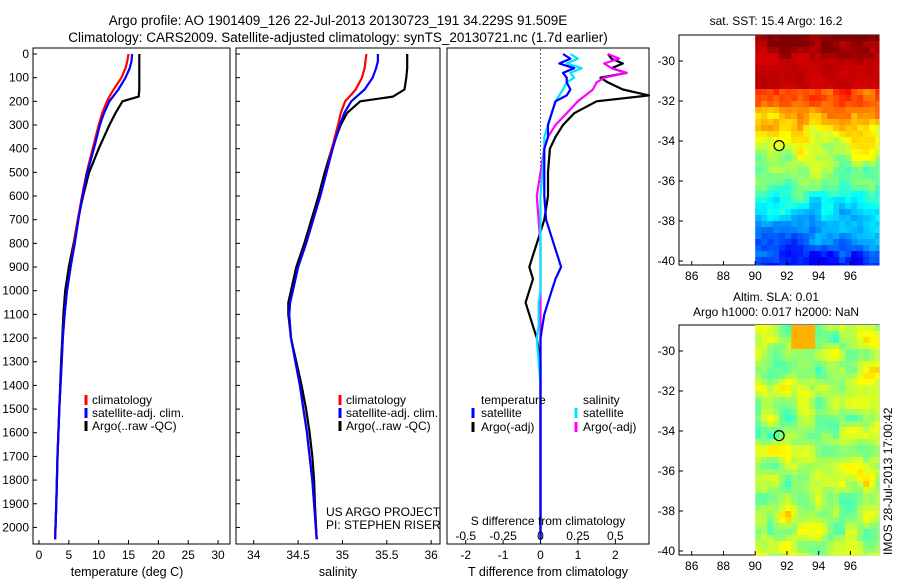 Image resolution: width=900 pixels, height=580 pixels. Describe the element at coordinates (503, 536) in the screenshot. I see `s-tick-label: -0.25` at that location.